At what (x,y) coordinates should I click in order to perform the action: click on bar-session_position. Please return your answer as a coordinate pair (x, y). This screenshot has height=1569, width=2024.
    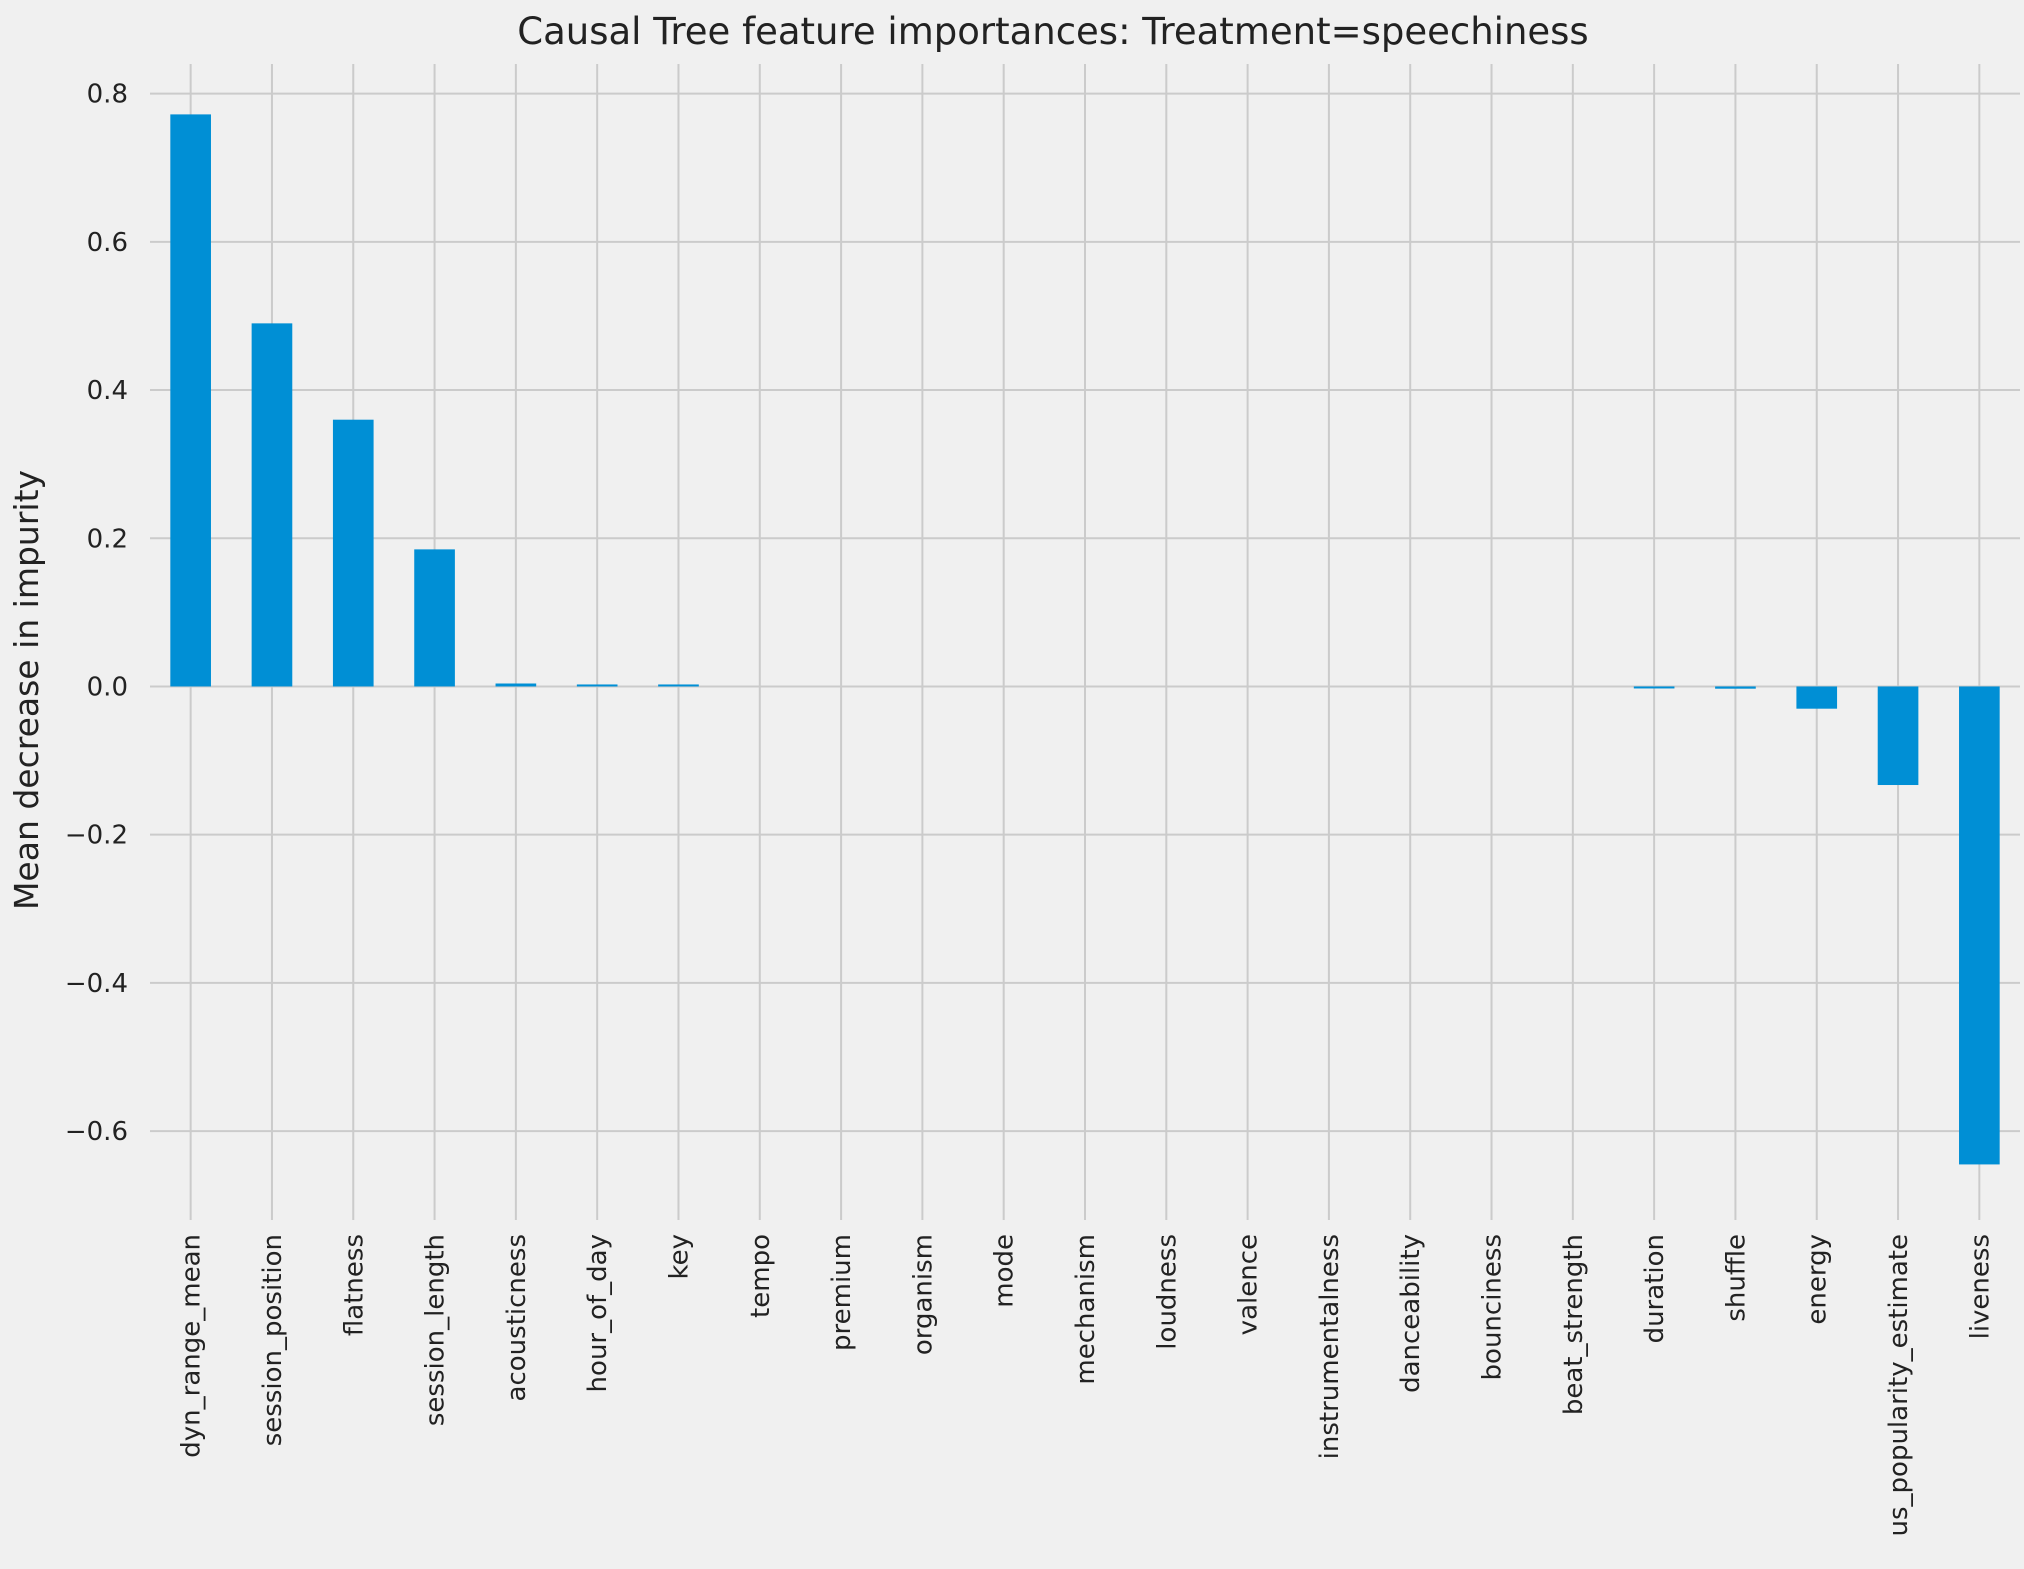
    Looking at the image, I should click on (272, 505).